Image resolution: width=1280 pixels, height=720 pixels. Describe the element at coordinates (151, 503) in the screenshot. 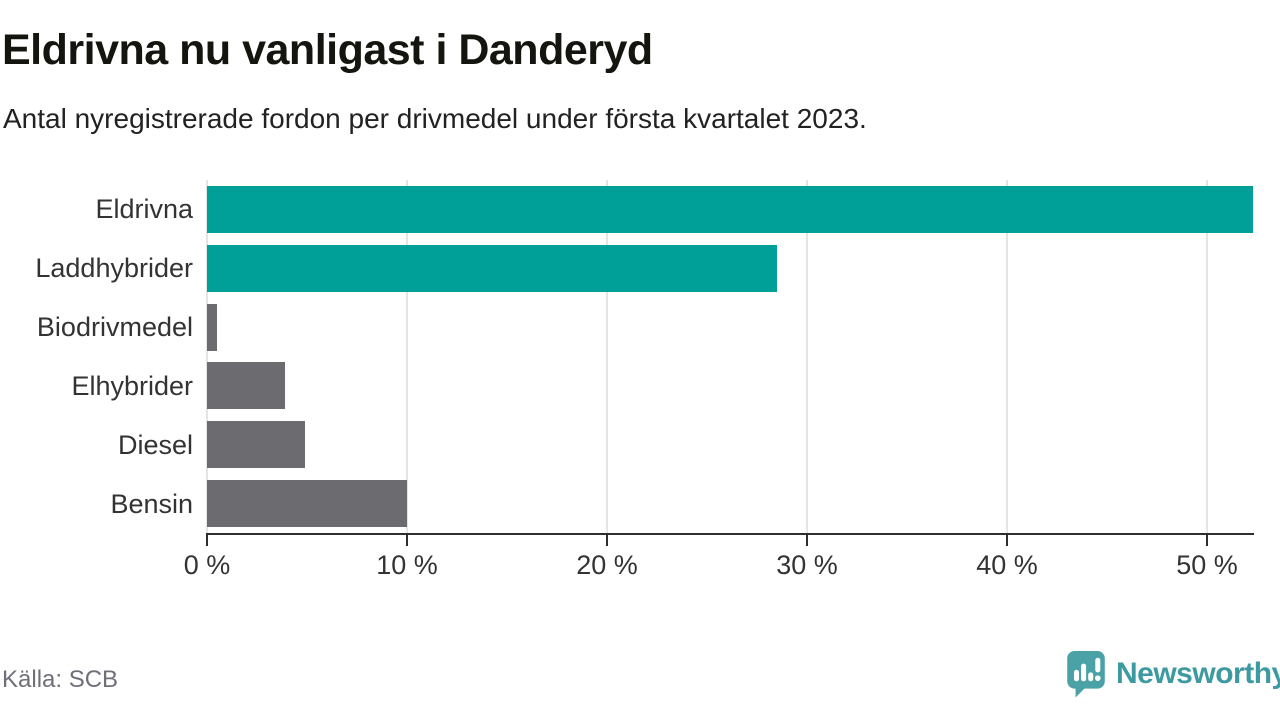

I see `category-label: Bensin` at that location.